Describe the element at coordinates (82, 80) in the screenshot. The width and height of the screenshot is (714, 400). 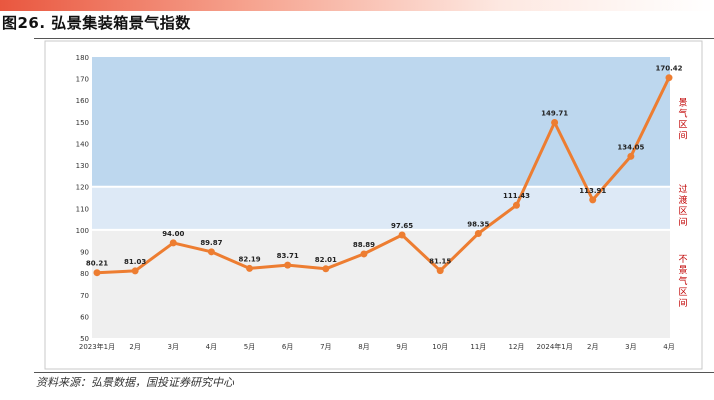
I see `y-tick-label: 170` at that location.